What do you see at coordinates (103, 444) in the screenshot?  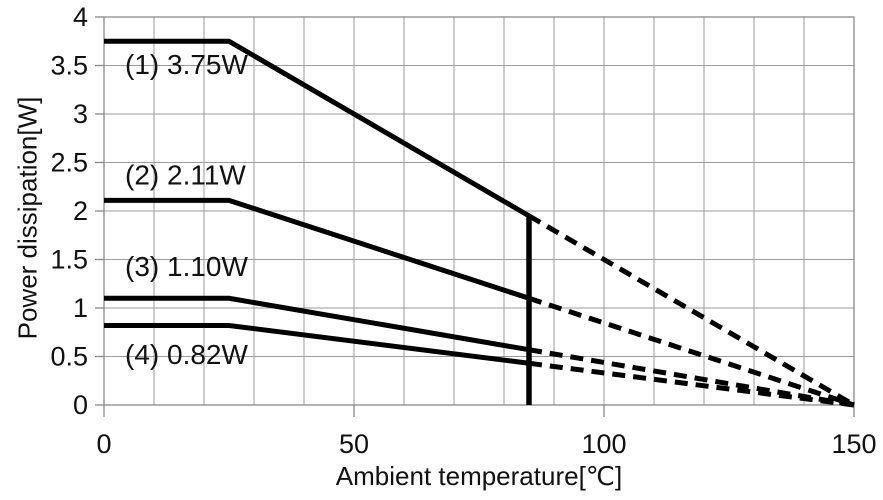 I see `x-tick-label: 0` at bounding box center [103, 444].